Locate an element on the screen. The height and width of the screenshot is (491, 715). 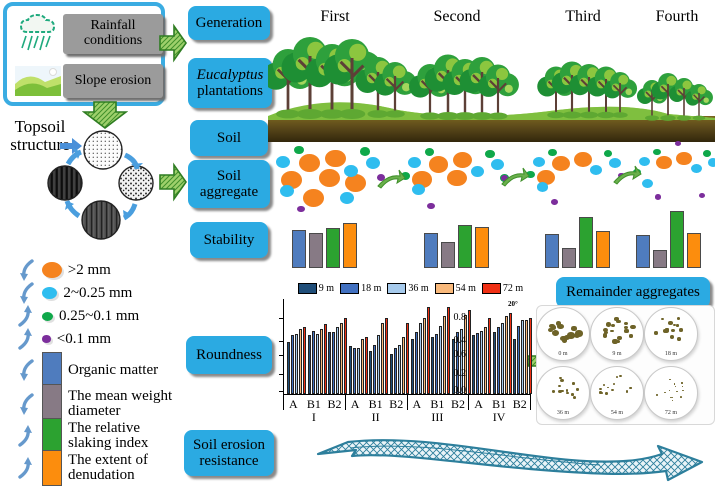
roundness-xcat-label: B1 is located at coordinates (499, 404).